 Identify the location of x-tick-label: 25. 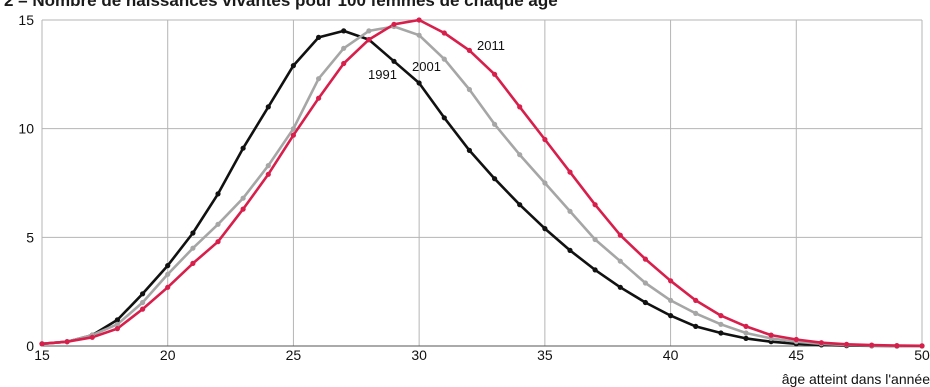
(294, 355).